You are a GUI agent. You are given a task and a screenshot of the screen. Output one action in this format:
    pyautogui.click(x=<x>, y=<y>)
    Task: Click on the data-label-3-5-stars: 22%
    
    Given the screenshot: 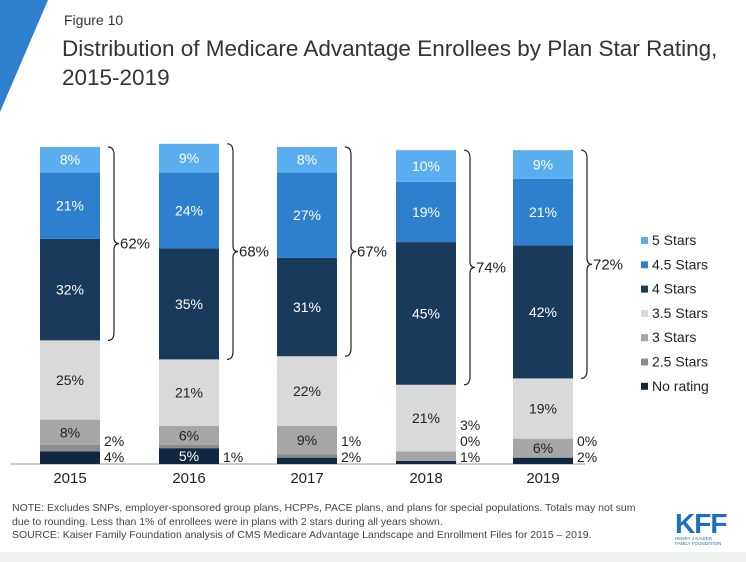 What is the action you would take?
    pyautogui.click(x=307, y=391)
    